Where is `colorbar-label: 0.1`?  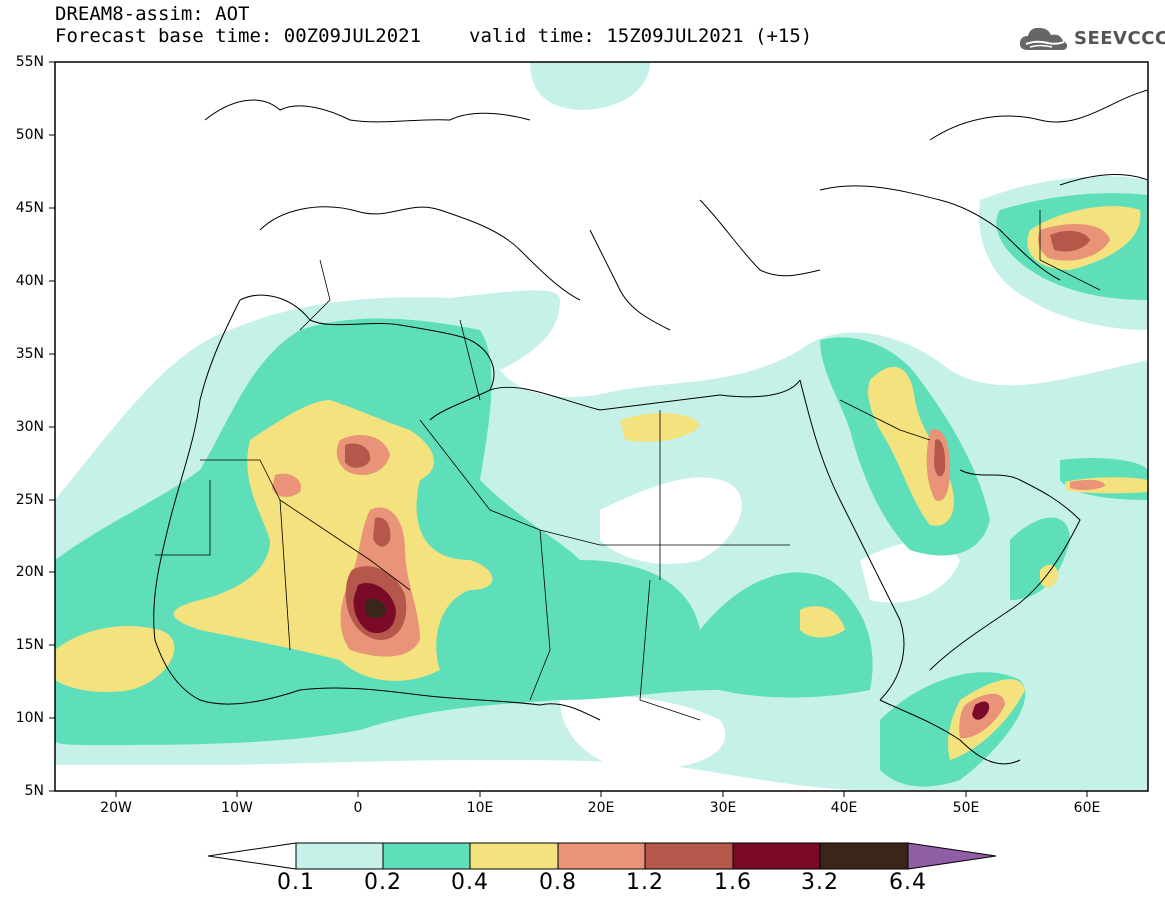
colorbar-label: 0.1 is located at coordinates (296, 882).